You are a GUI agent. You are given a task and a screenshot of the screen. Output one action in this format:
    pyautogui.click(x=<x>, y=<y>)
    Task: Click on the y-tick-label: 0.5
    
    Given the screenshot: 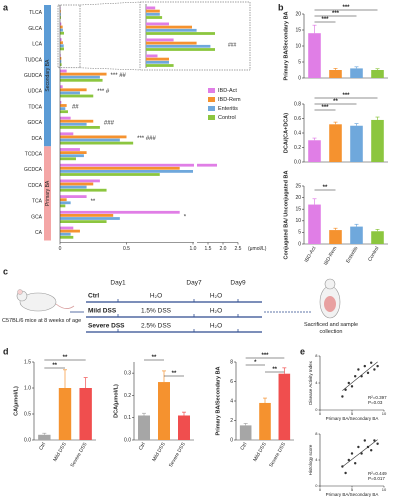 What is the action you would take?
    pyautogui.click(x=27, y=414)
    